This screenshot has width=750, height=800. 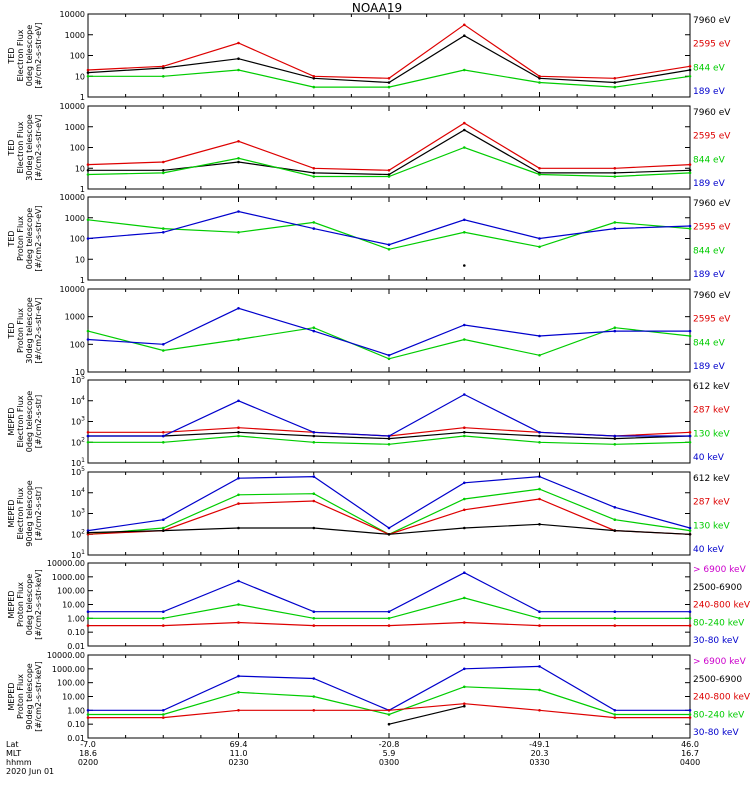 What do you see at coordinates (711, 387) in the screenshot?
I see `legend-entry: 612 keV` at bounding box center [711, 387].